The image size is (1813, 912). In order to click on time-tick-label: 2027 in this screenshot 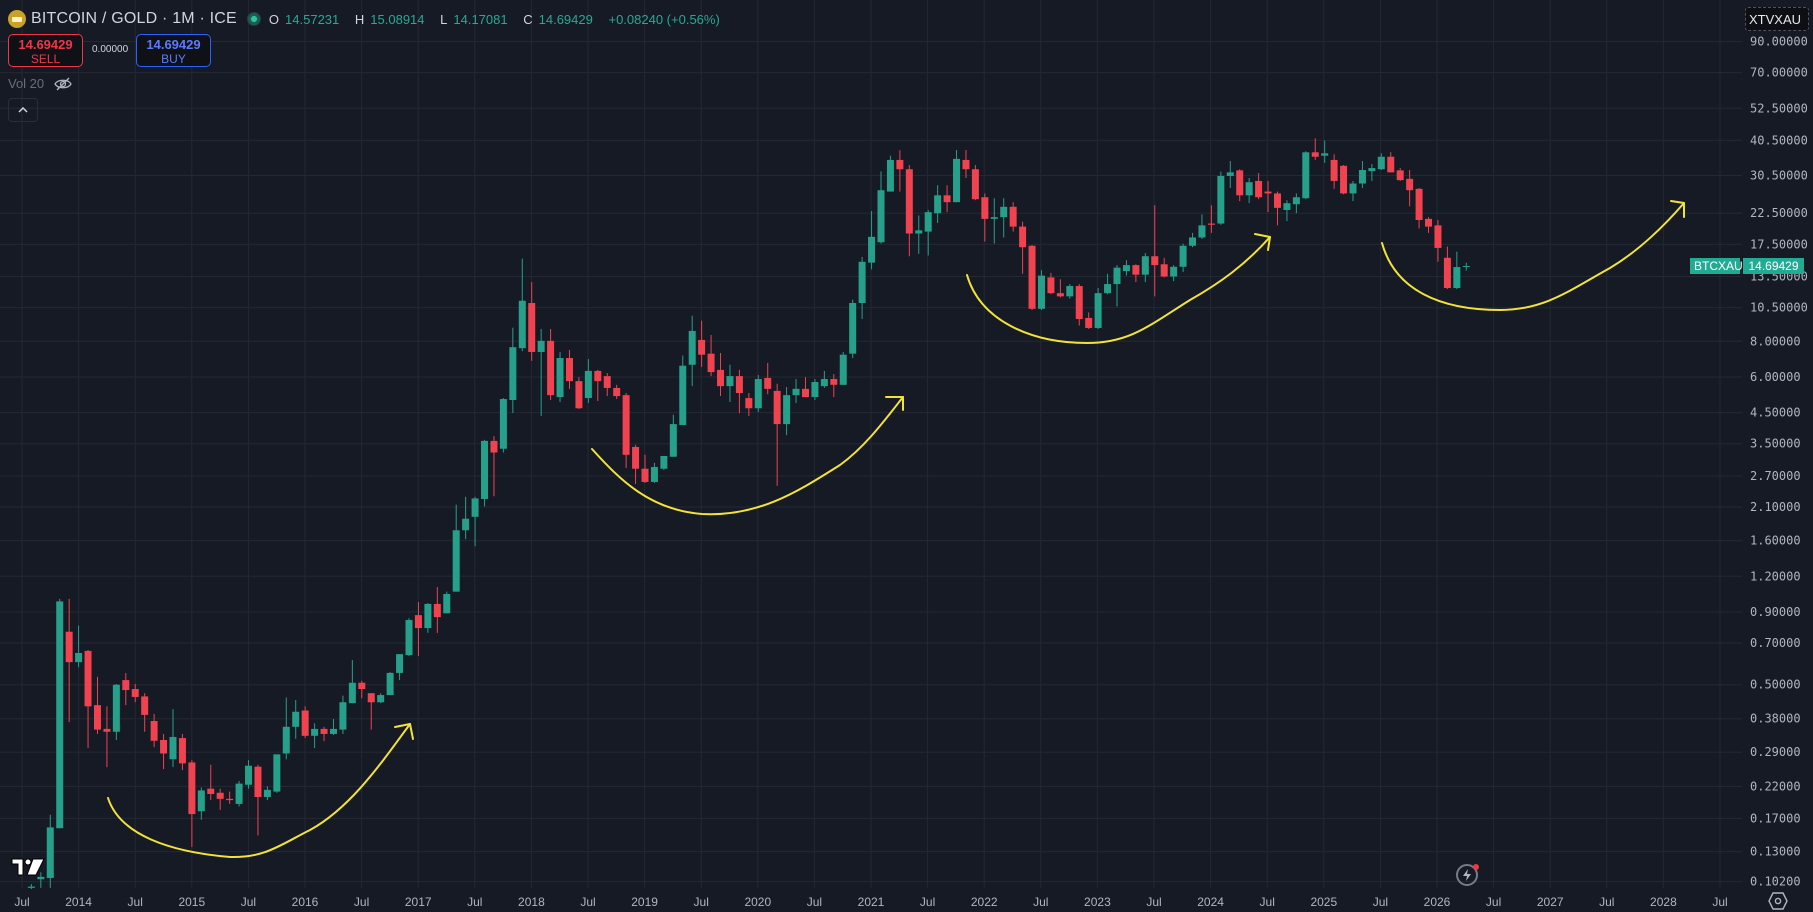, I will do `click(1550, 902)`.